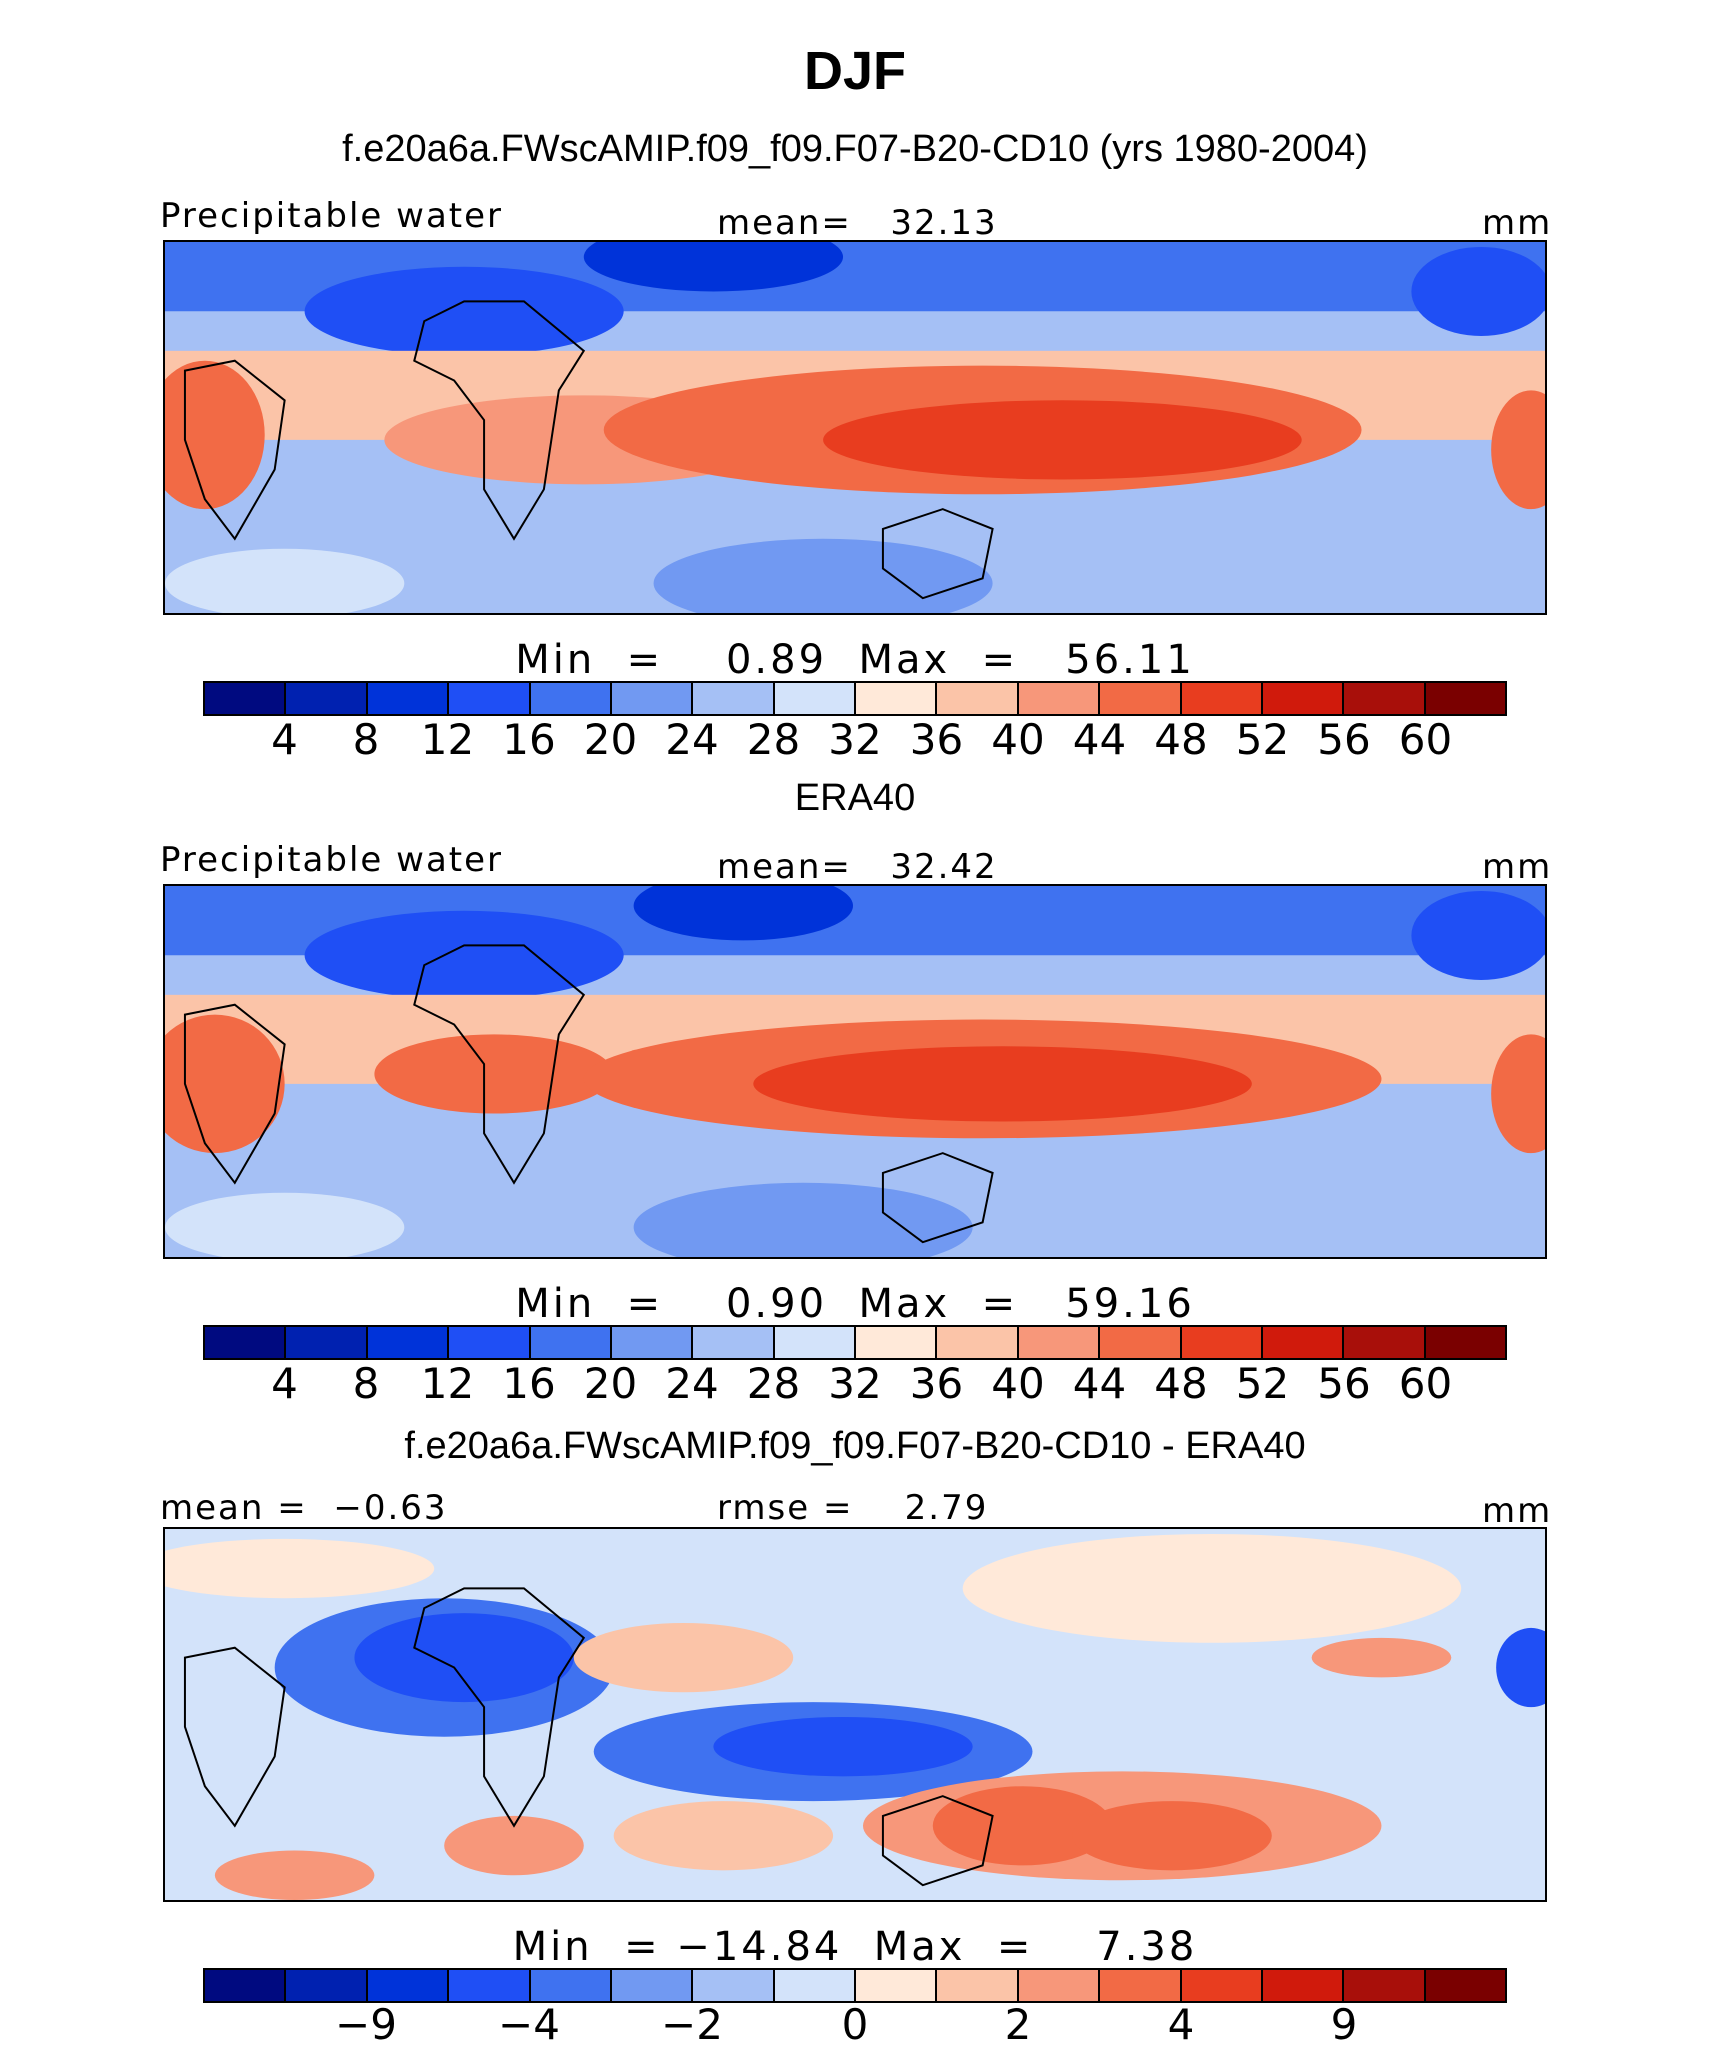  What do you see at coordinates (1344, 1383) in the screenshot?
I see `colorbar-tick-label: 56` at bounding box center [1344, 1383].